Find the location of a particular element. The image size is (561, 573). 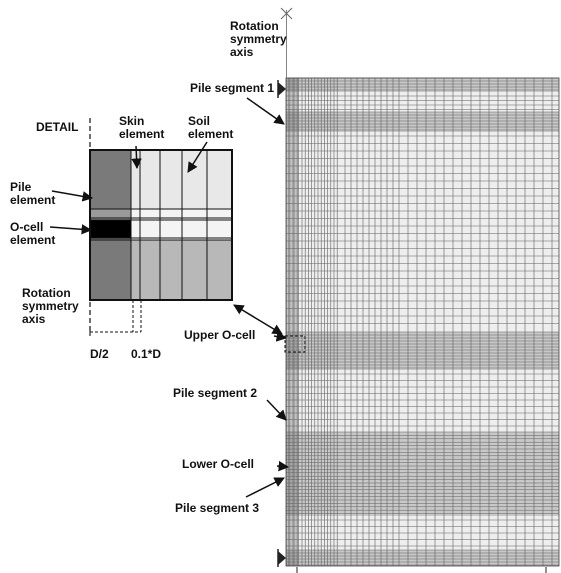

skin-element-label: Skin element is located at coordinates (142, 127).